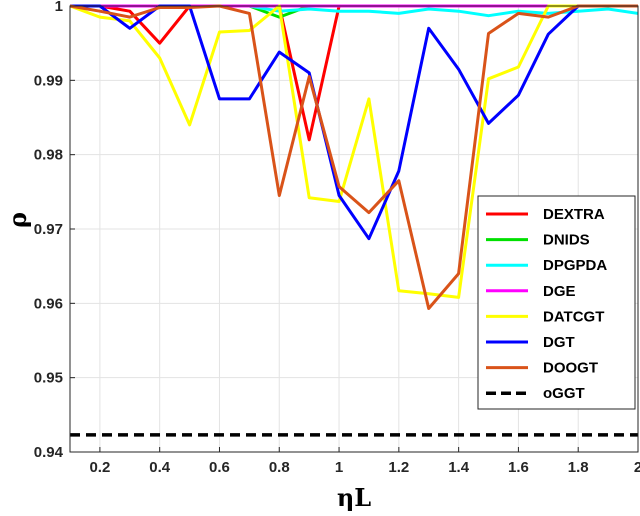 The width and height of the screenshot is (640, 516). Describe the element at coordinates (219, 467) in the screenshot. I see `x-tick-label: 0.6` at that location.